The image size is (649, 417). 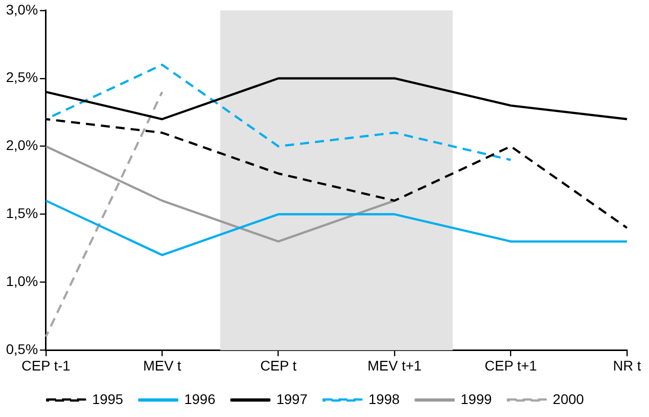 What do you see at coordinates (46, 365) in the screenshot?
I see `x-tick-label: CEP t-1` at bounding box center [46, 365].